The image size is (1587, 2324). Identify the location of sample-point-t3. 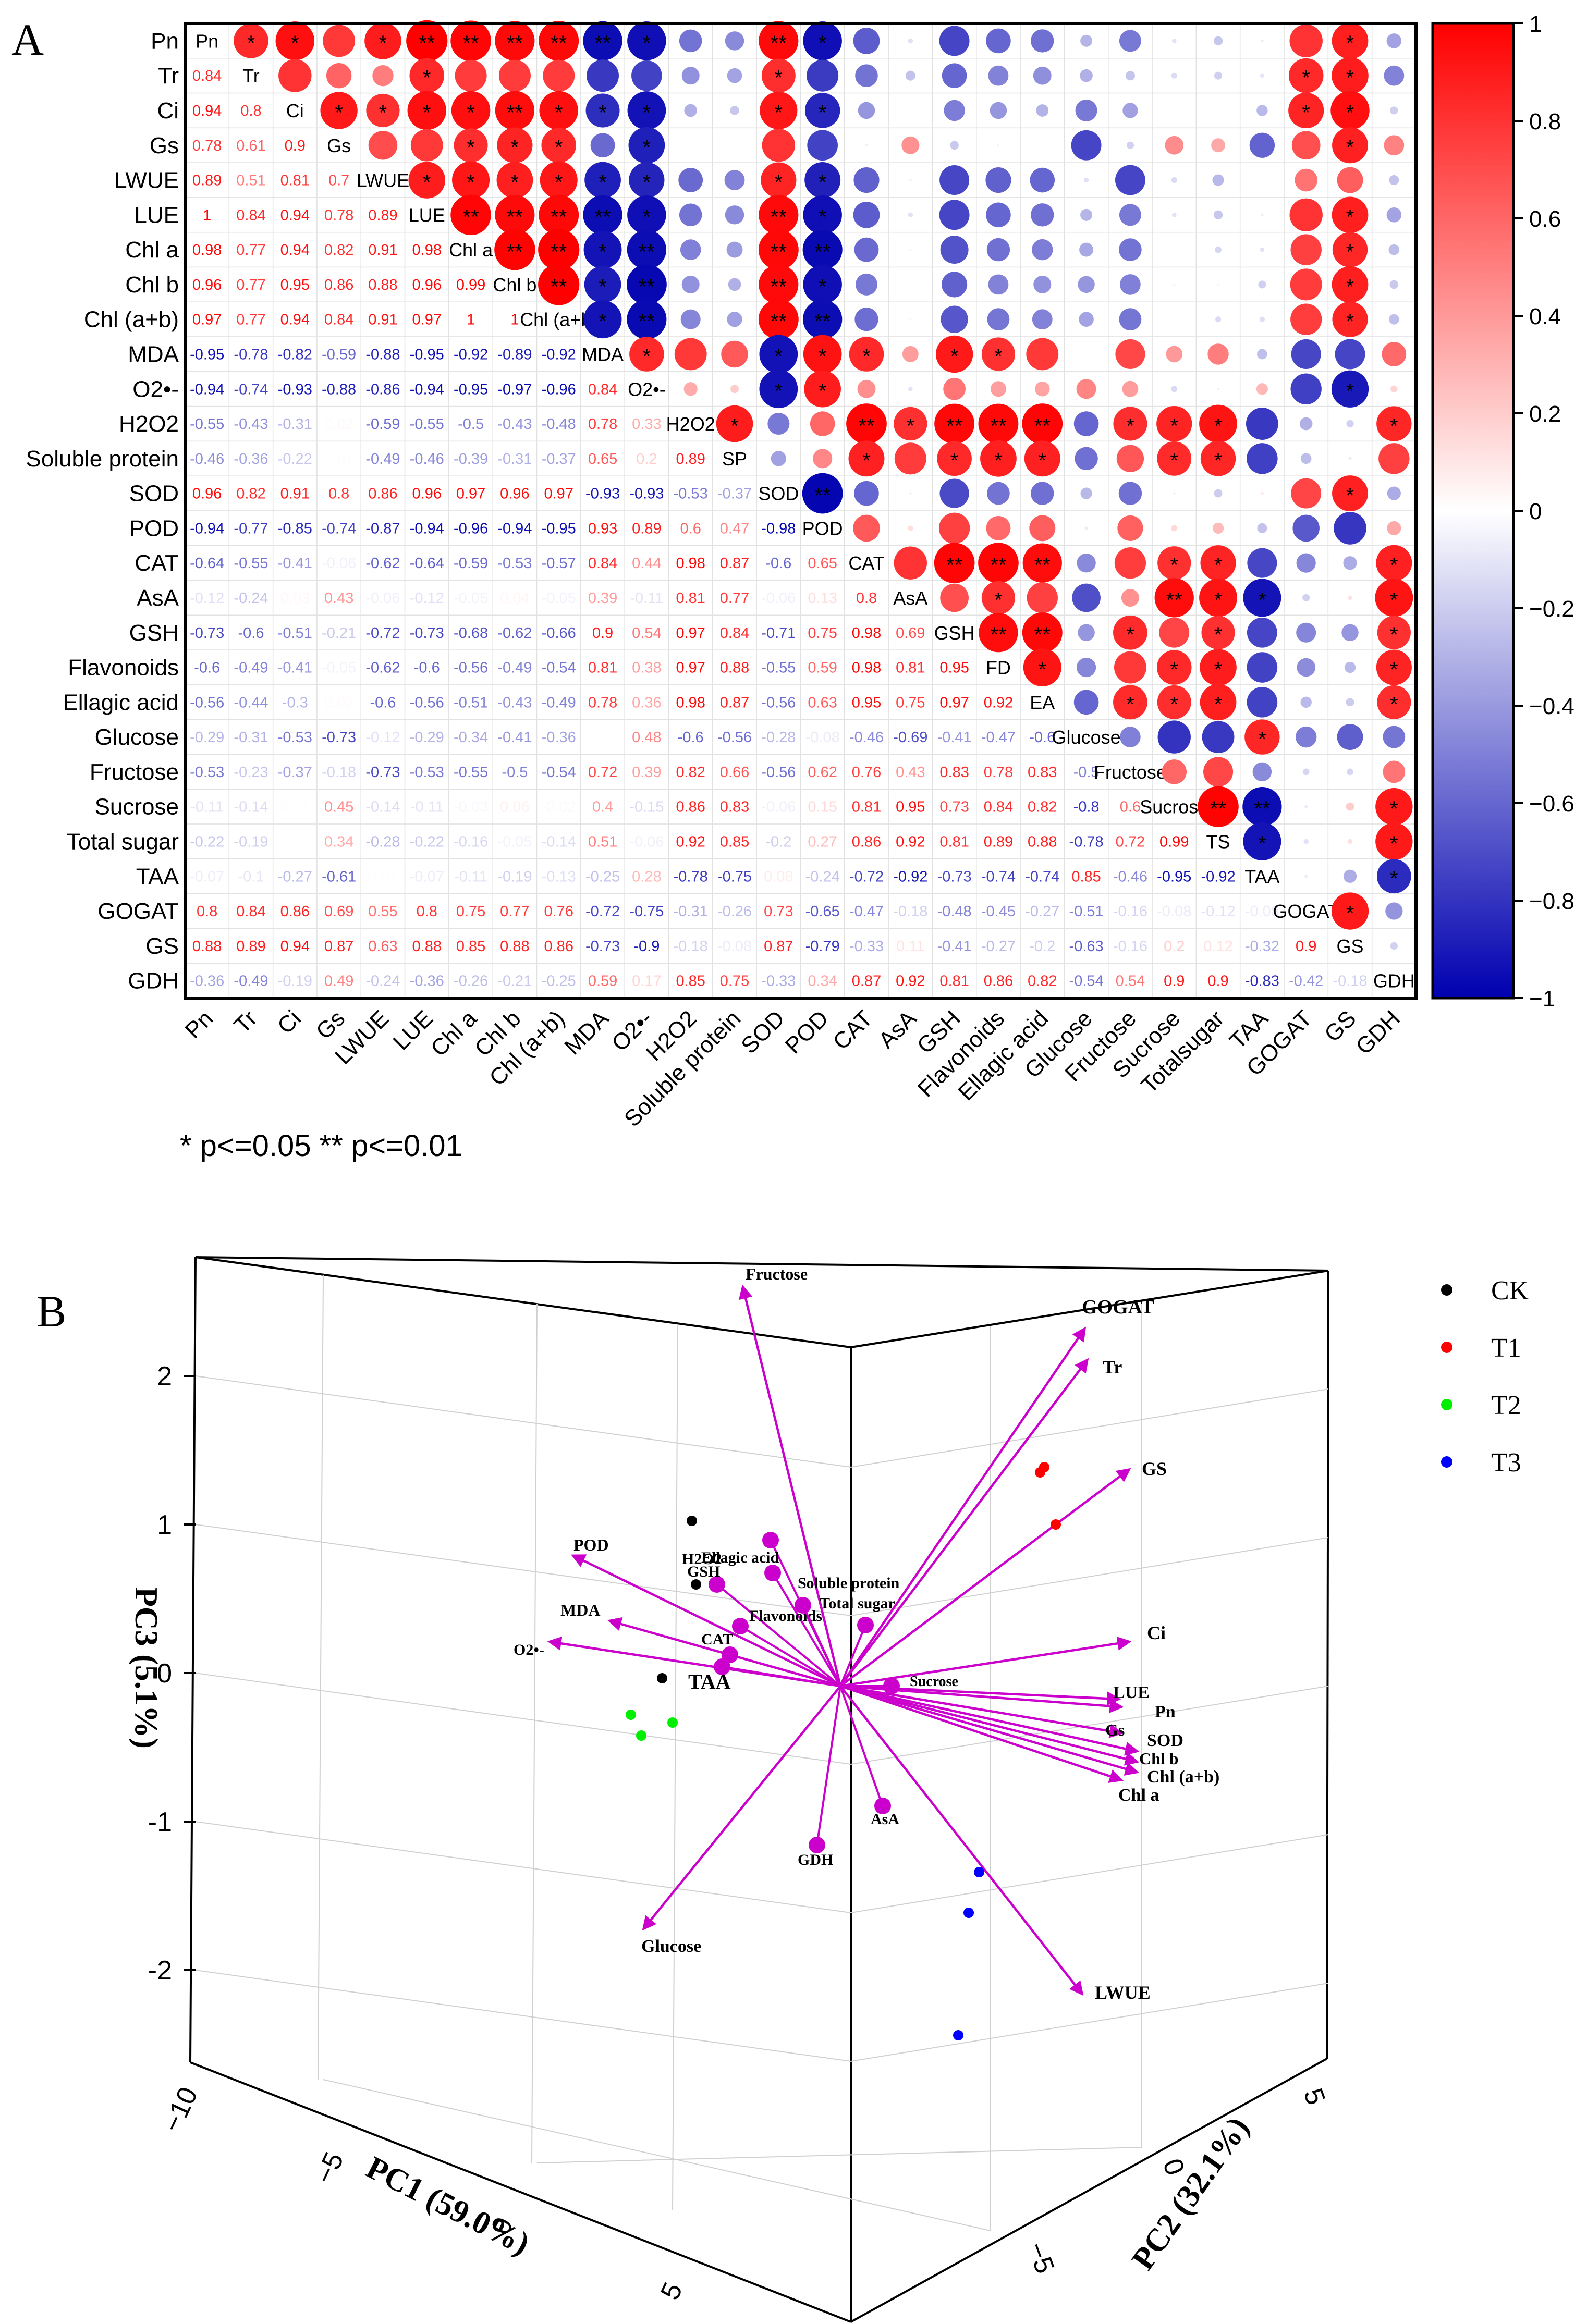
(958, 2035).